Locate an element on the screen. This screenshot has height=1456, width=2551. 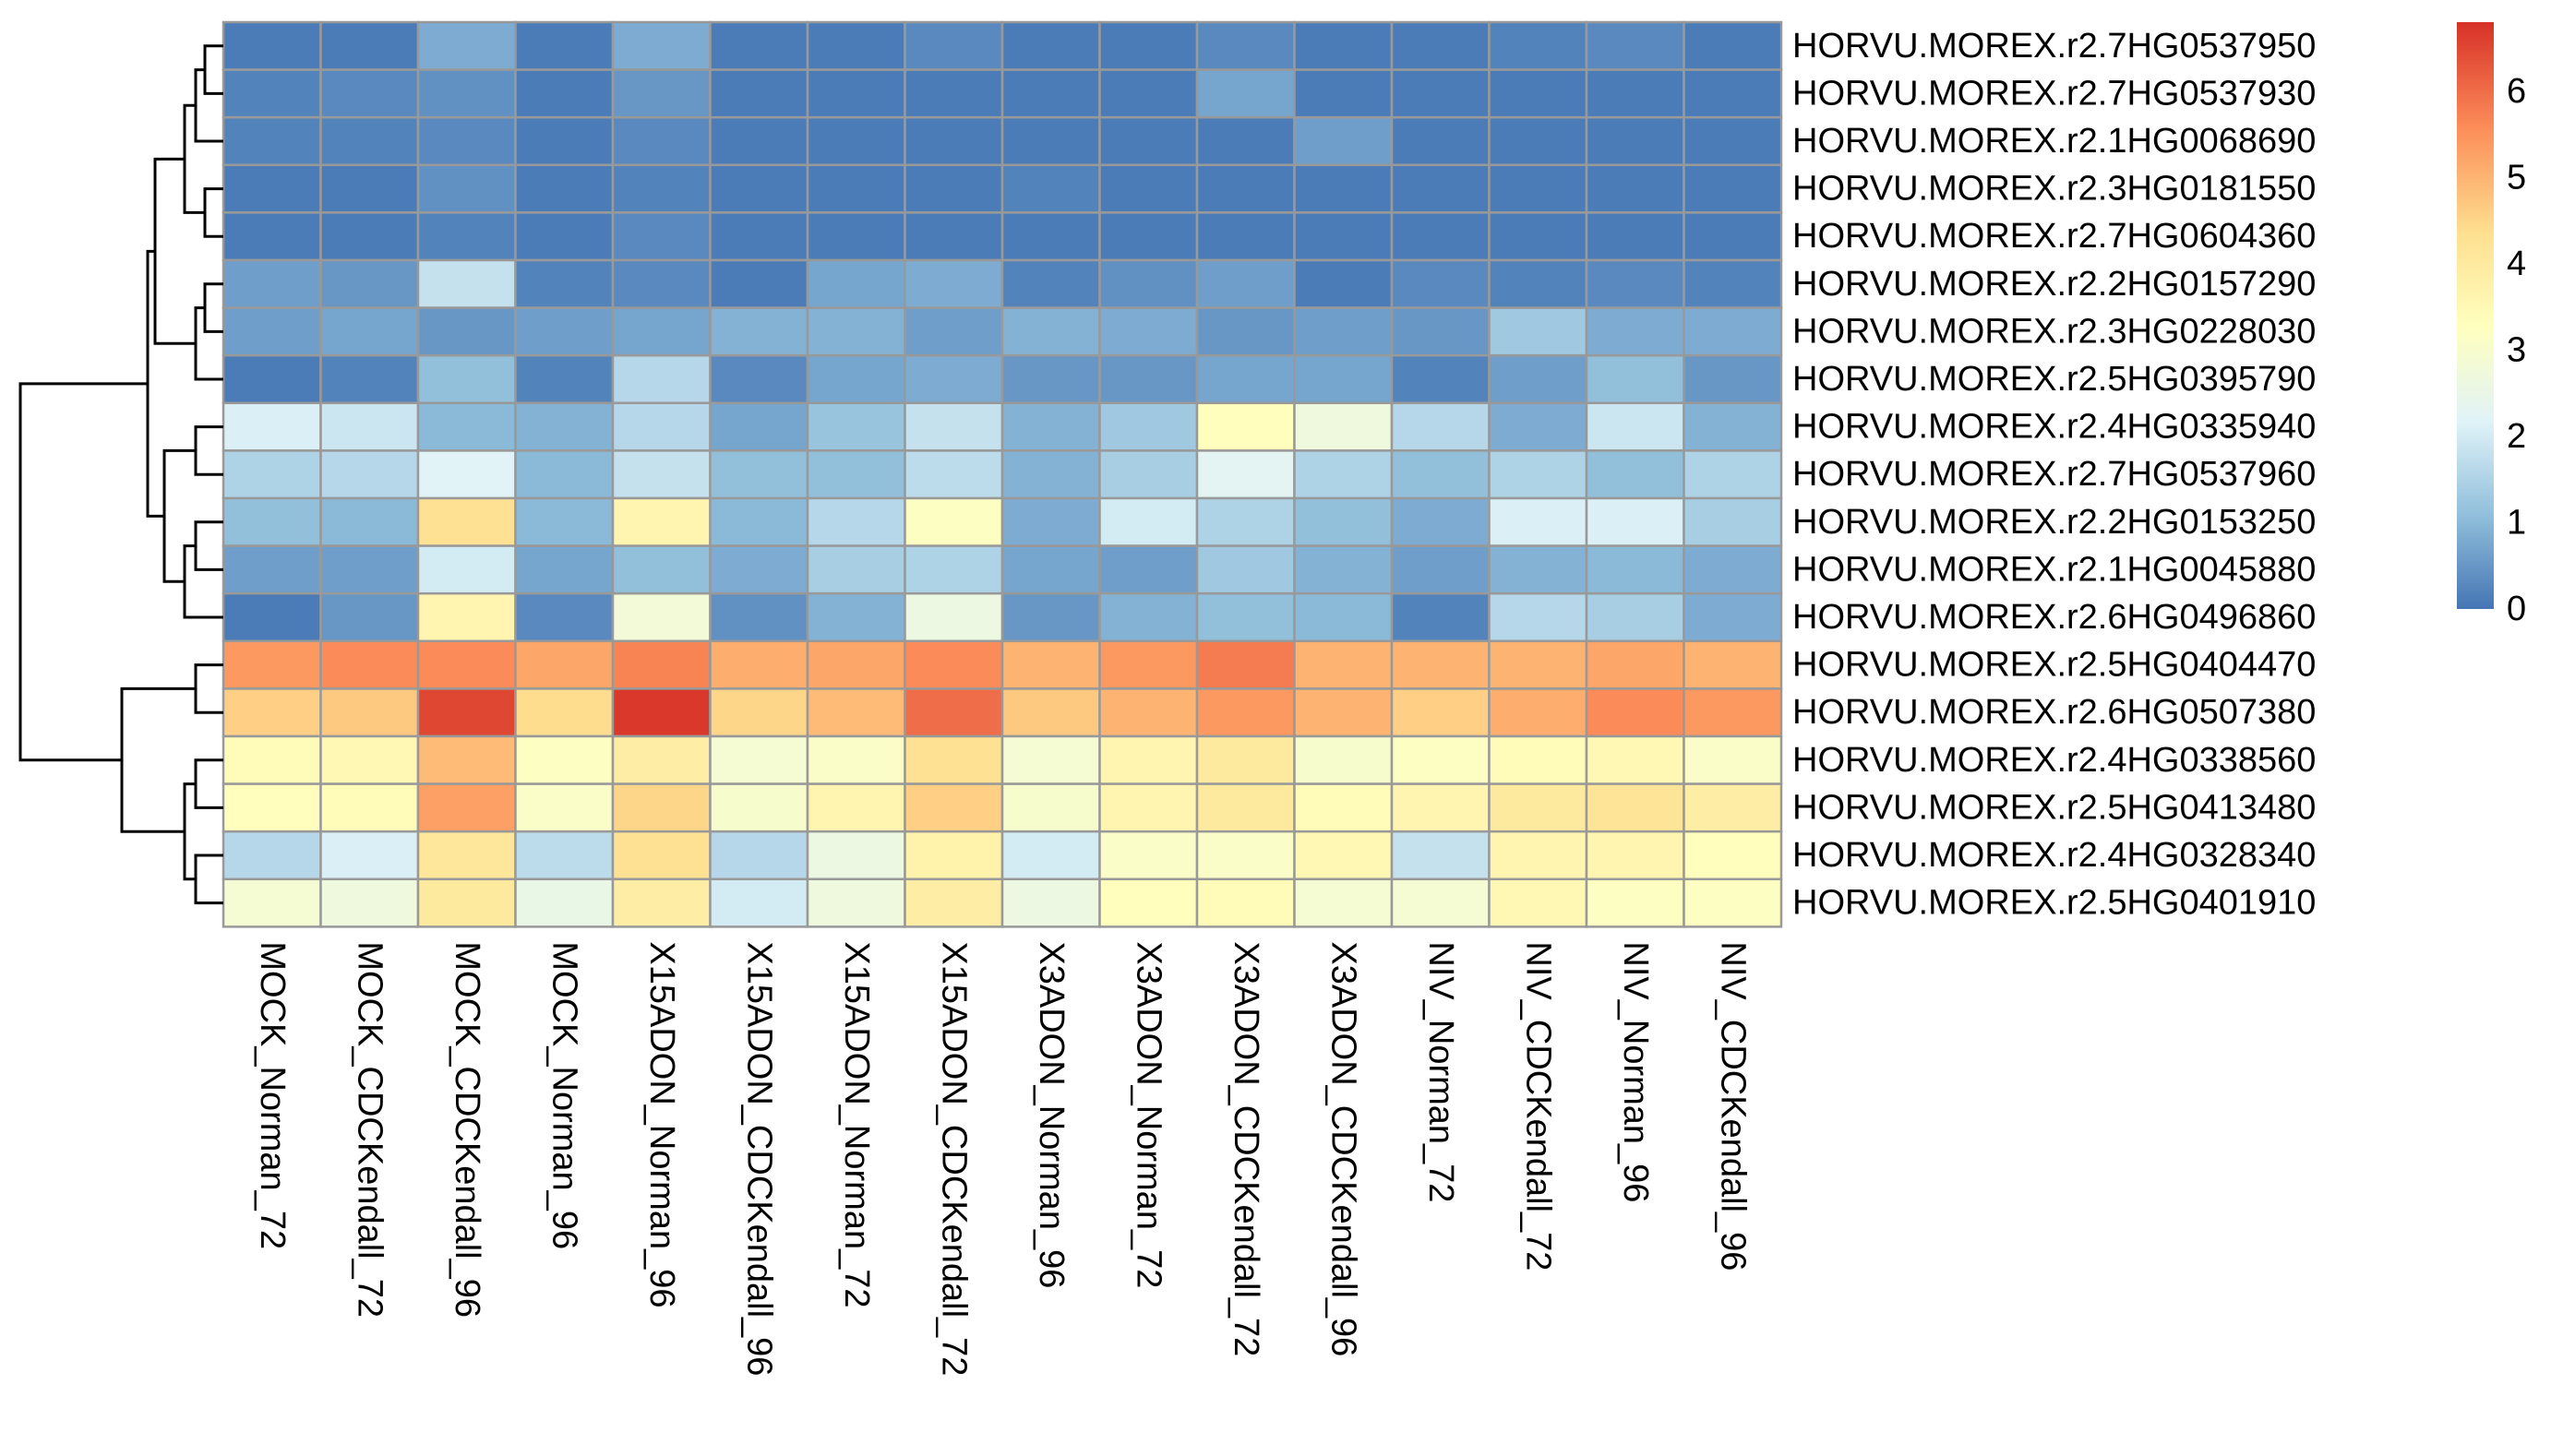
legend-tick-label: 1 is located at coordinates (2516, 522).